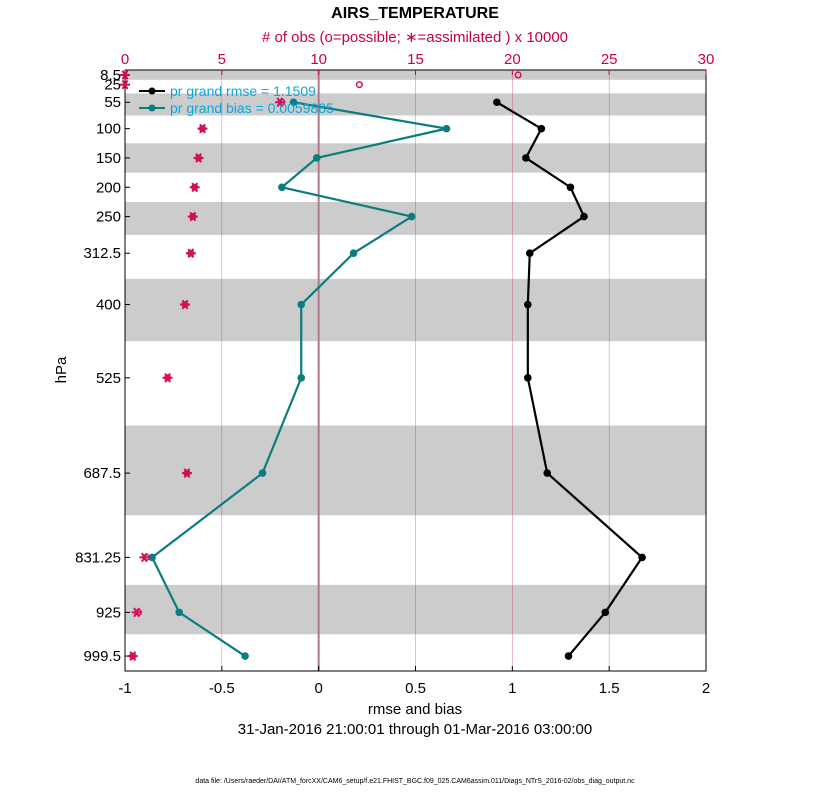  What do you see at coordinates (102, 473) in the screenshot?
I see `y-tick-label-10: 687.5` at bounding box center [102, 473].